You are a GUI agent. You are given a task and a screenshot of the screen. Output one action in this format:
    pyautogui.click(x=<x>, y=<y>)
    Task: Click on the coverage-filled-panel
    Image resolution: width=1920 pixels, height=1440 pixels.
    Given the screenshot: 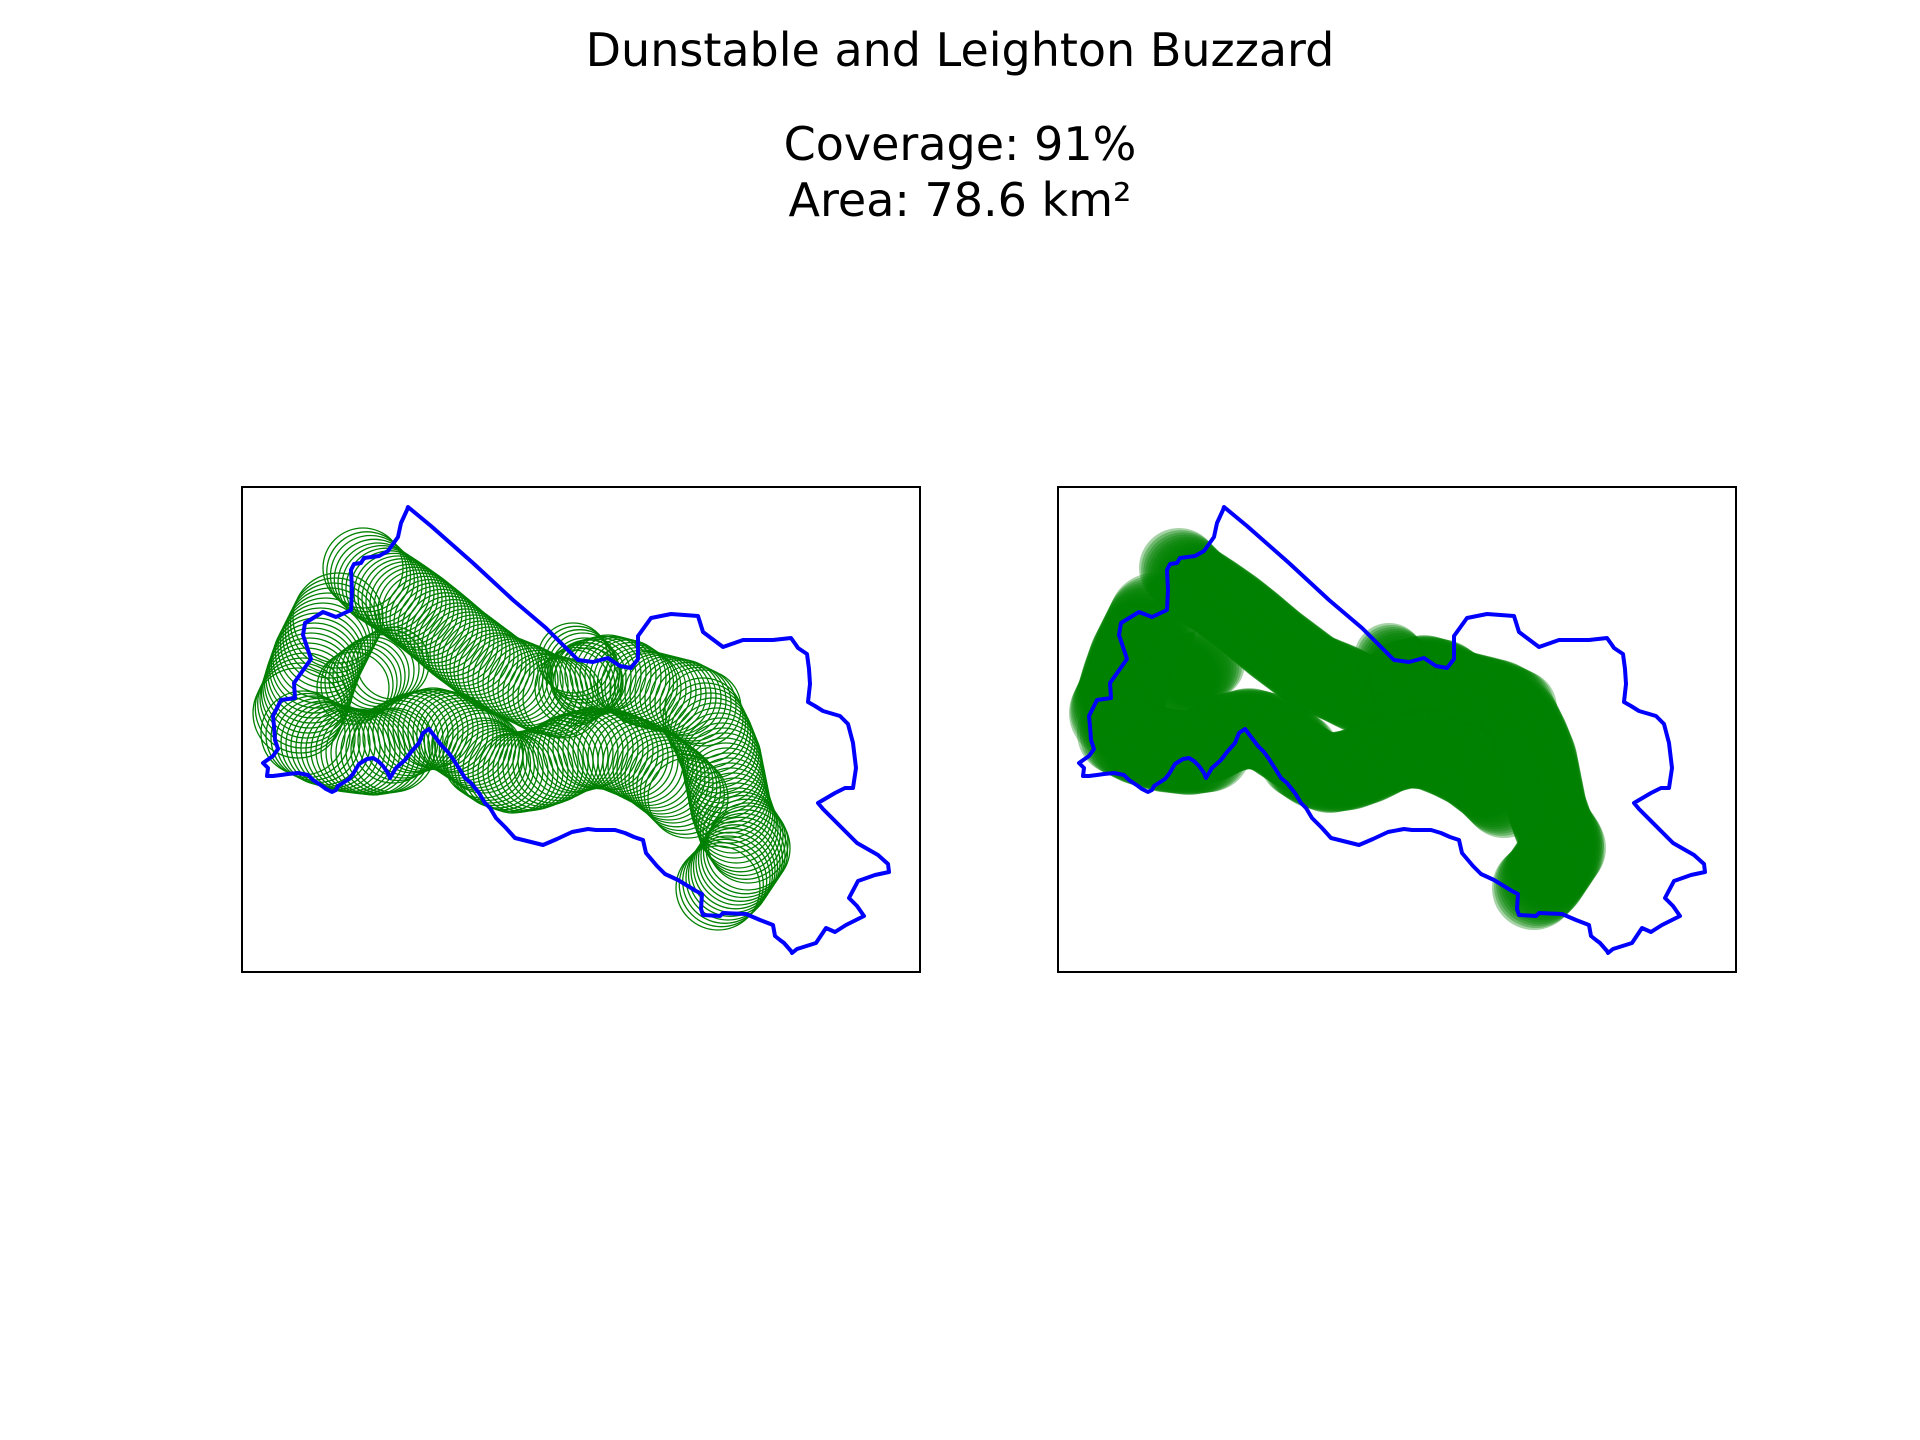 What is the action you would take?
    pyautogui.click(x=1397, y=729)
    